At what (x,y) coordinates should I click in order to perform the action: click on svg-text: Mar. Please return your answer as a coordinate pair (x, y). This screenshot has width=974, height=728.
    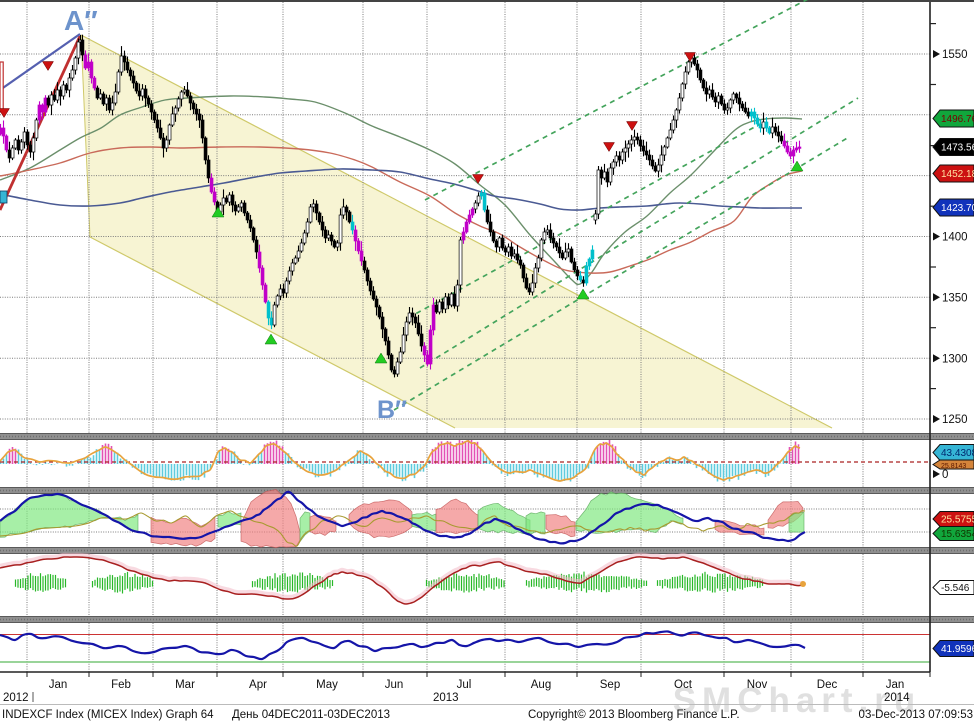
    Looking at the image, I should click on (185, 685).